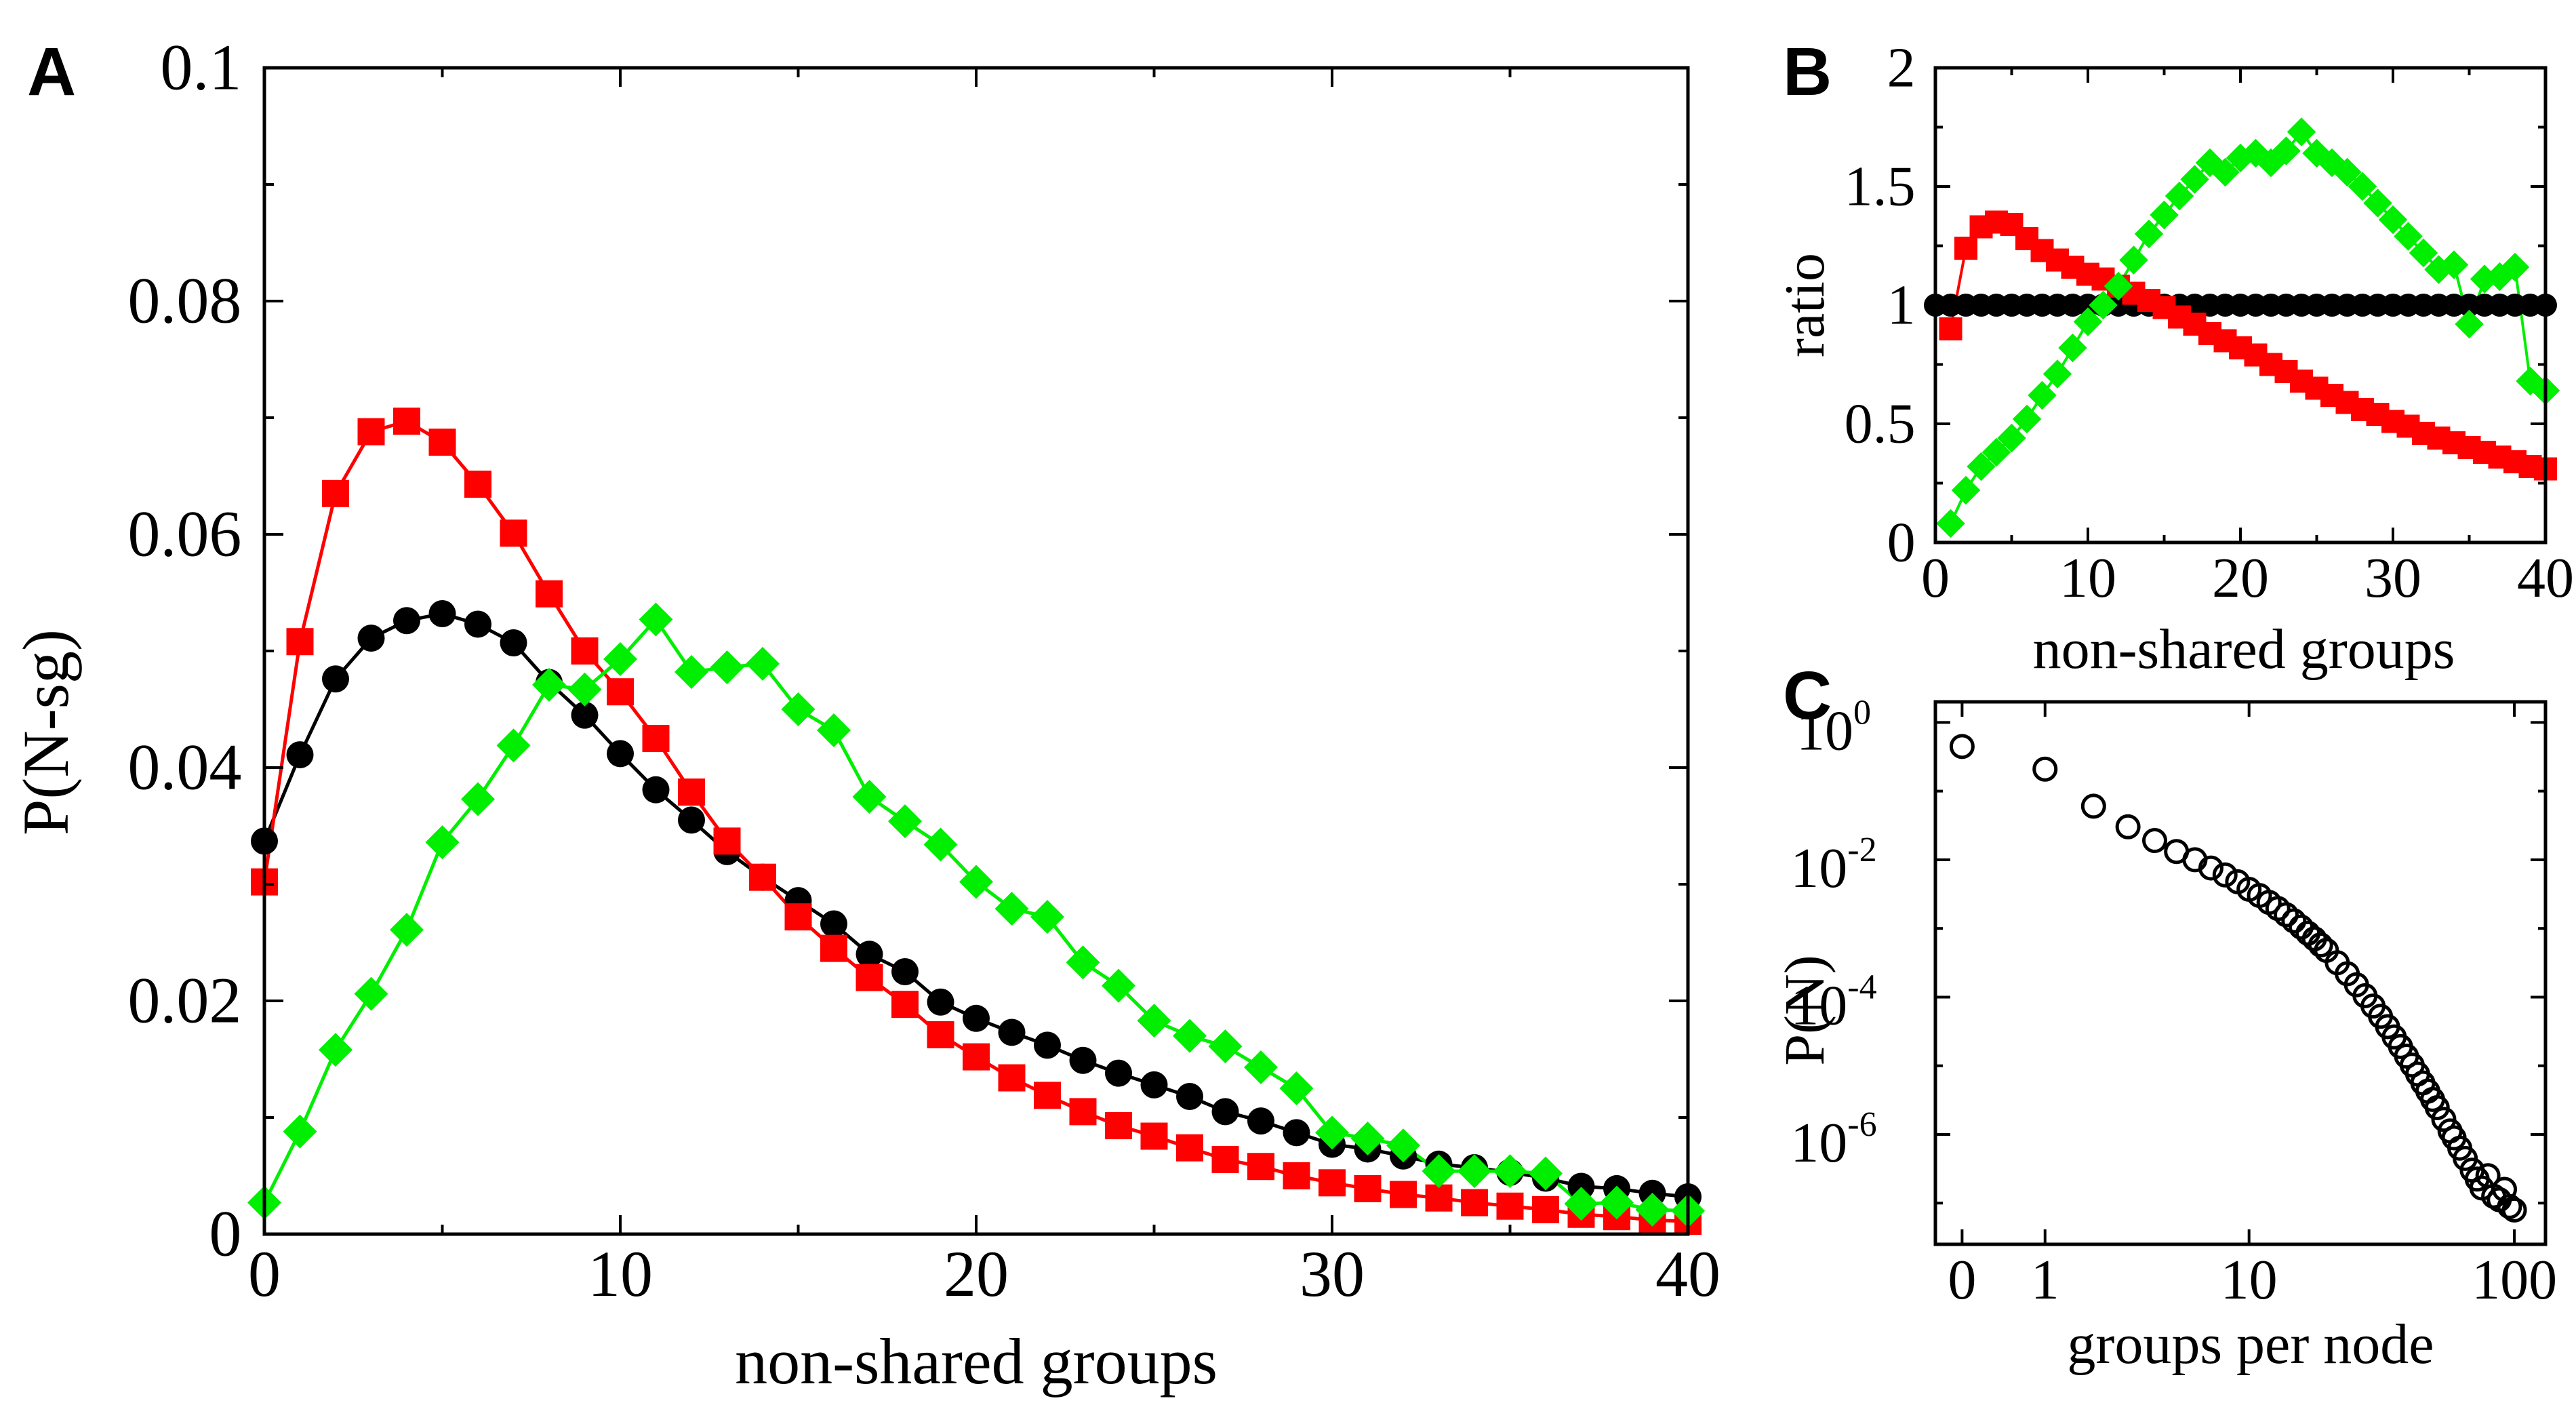 The height and width of the screenshot is (1424, 2576). What do you see at coordinates (976, 1274) in the screenshot?
I see `panel-a-xtick-label: 20` at bounding box center [976, 1274].